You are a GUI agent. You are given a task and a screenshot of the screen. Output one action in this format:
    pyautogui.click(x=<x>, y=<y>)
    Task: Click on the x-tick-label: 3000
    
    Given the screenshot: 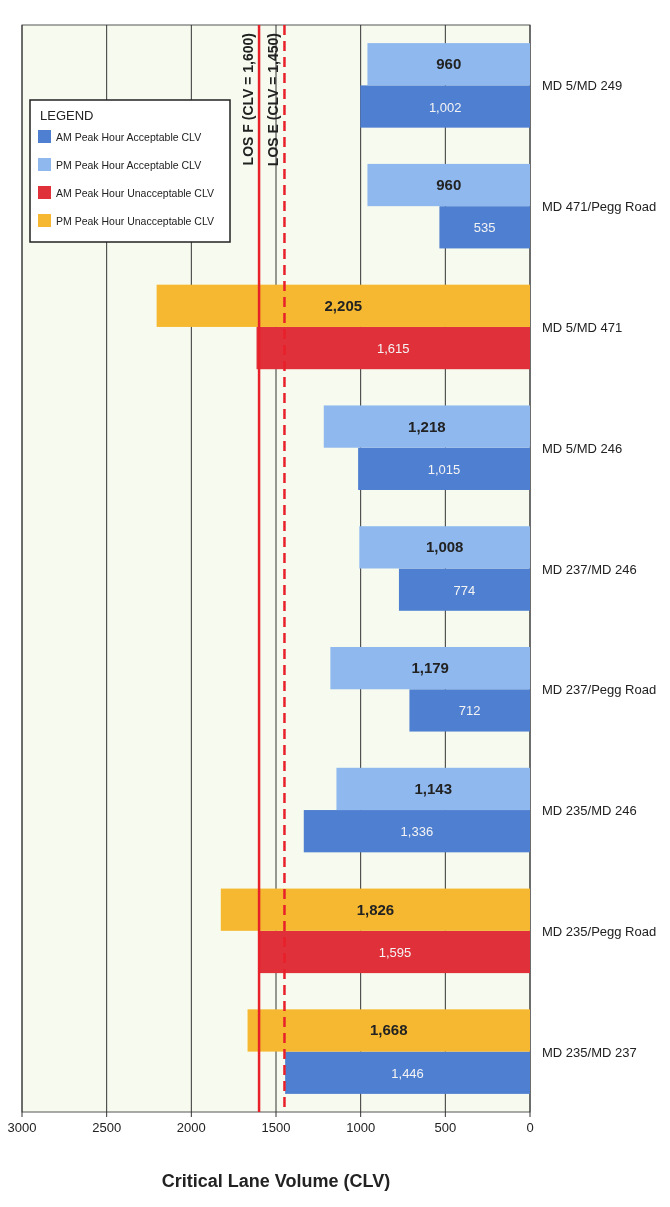 What is the action you would take?
    pyautogui.click(x=22, y=1127)
    